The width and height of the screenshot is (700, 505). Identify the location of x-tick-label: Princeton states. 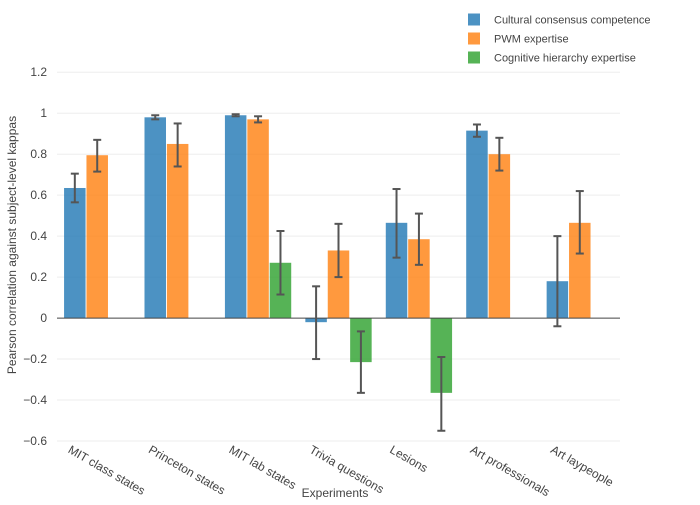
(187, 469).